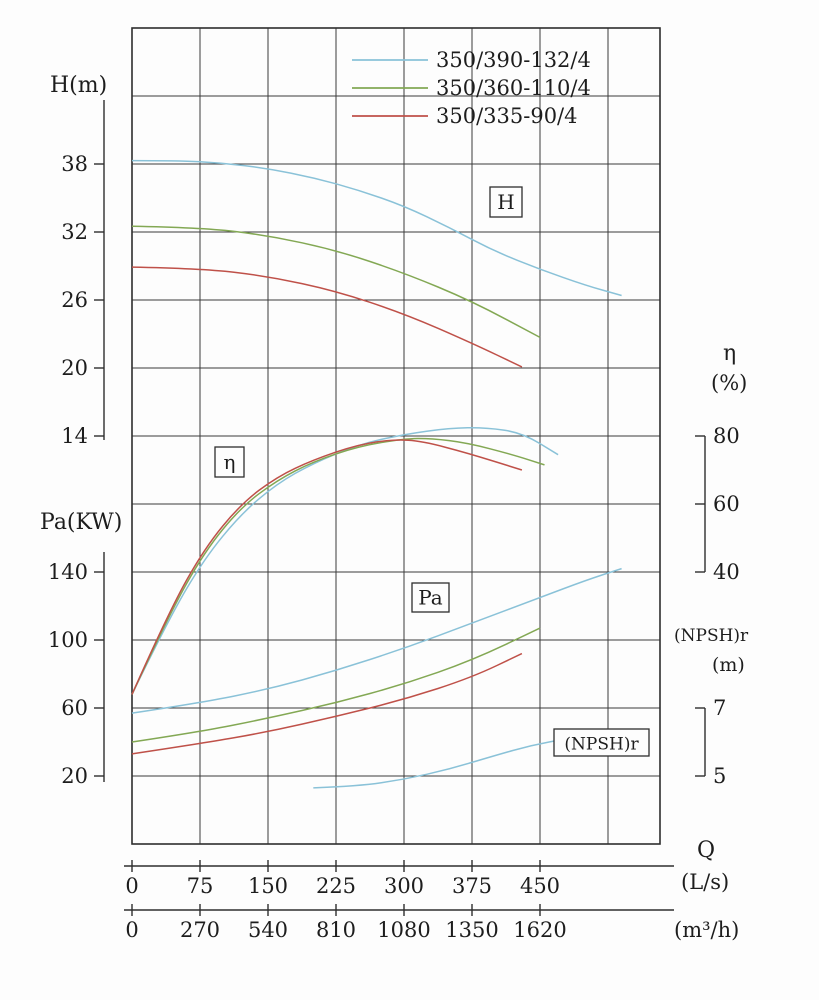  What do you see at coordinates (440, 763) in the screenshot?
I see `curve-npshr-350/390-132/4` at bounding box center [440, 763].